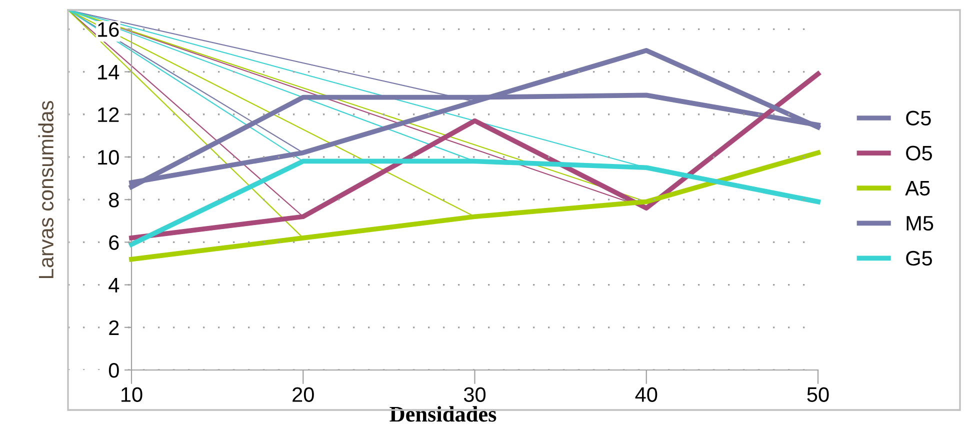 The image size is (966, 441). What do you see at coordinates (108, 114) in the screenshot?
I see `y-tick-label: 12` at bounding box center [108, 114].